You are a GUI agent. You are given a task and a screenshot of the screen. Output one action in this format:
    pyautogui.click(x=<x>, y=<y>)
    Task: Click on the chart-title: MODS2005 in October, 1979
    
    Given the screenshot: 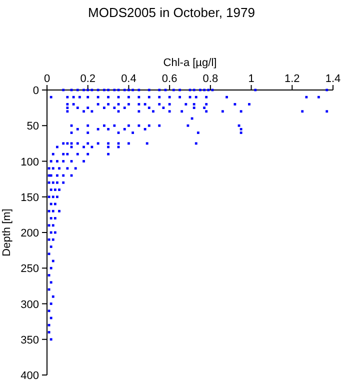 What is the action you would take?
    pyautogui.click(x=171, y=12)
    